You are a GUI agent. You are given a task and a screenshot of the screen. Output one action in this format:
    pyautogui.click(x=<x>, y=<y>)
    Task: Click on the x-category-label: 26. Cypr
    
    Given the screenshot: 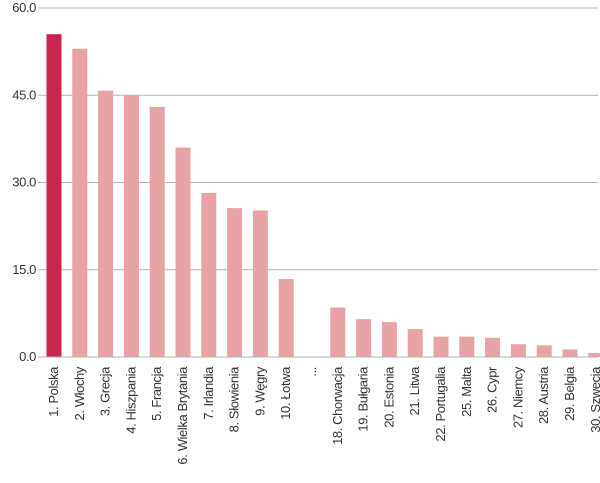 What is the action you would take?
    pyautogui.click(x=492, y=389)
    